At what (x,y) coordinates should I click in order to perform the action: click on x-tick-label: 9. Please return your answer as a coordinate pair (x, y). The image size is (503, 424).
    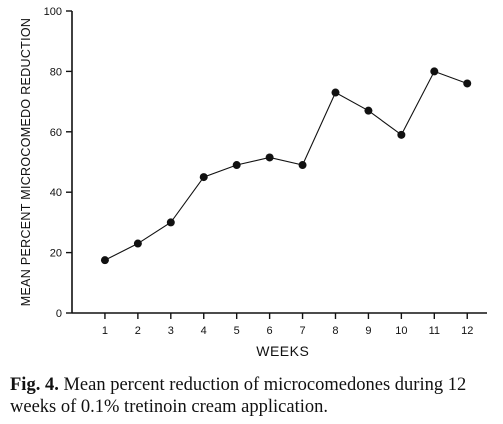
    Looking at the image, I should click on (368, 331).